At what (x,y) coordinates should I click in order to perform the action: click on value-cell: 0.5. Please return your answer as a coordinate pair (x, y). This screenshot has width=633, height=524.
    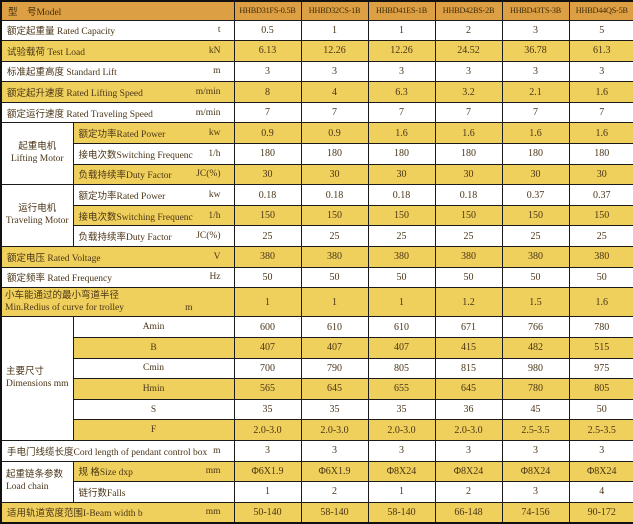
    Looking at the image, I should click on (267, 30).